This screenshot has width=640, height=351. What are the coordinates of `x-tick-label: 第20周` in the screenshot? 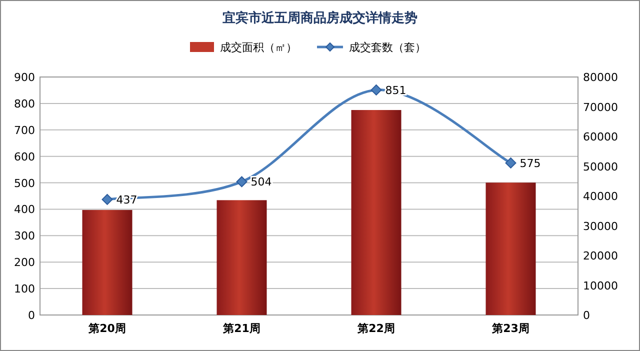 It's located at (107, 328).